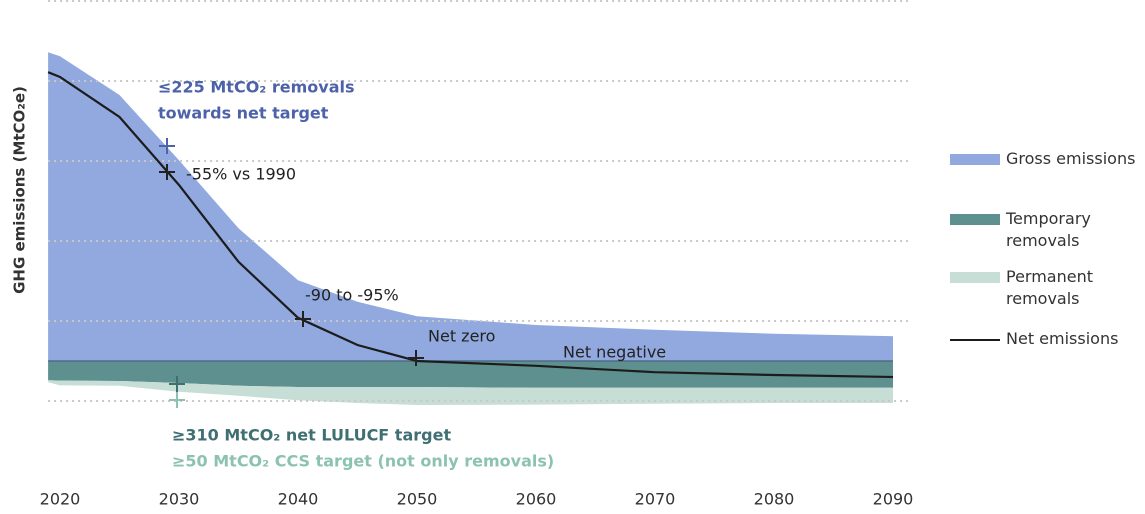 This screenshot has width=1145, height=514. What do you see at coordinates (291, 273) in the screenshot?
I see `markers` at bounding box center [291, 273].